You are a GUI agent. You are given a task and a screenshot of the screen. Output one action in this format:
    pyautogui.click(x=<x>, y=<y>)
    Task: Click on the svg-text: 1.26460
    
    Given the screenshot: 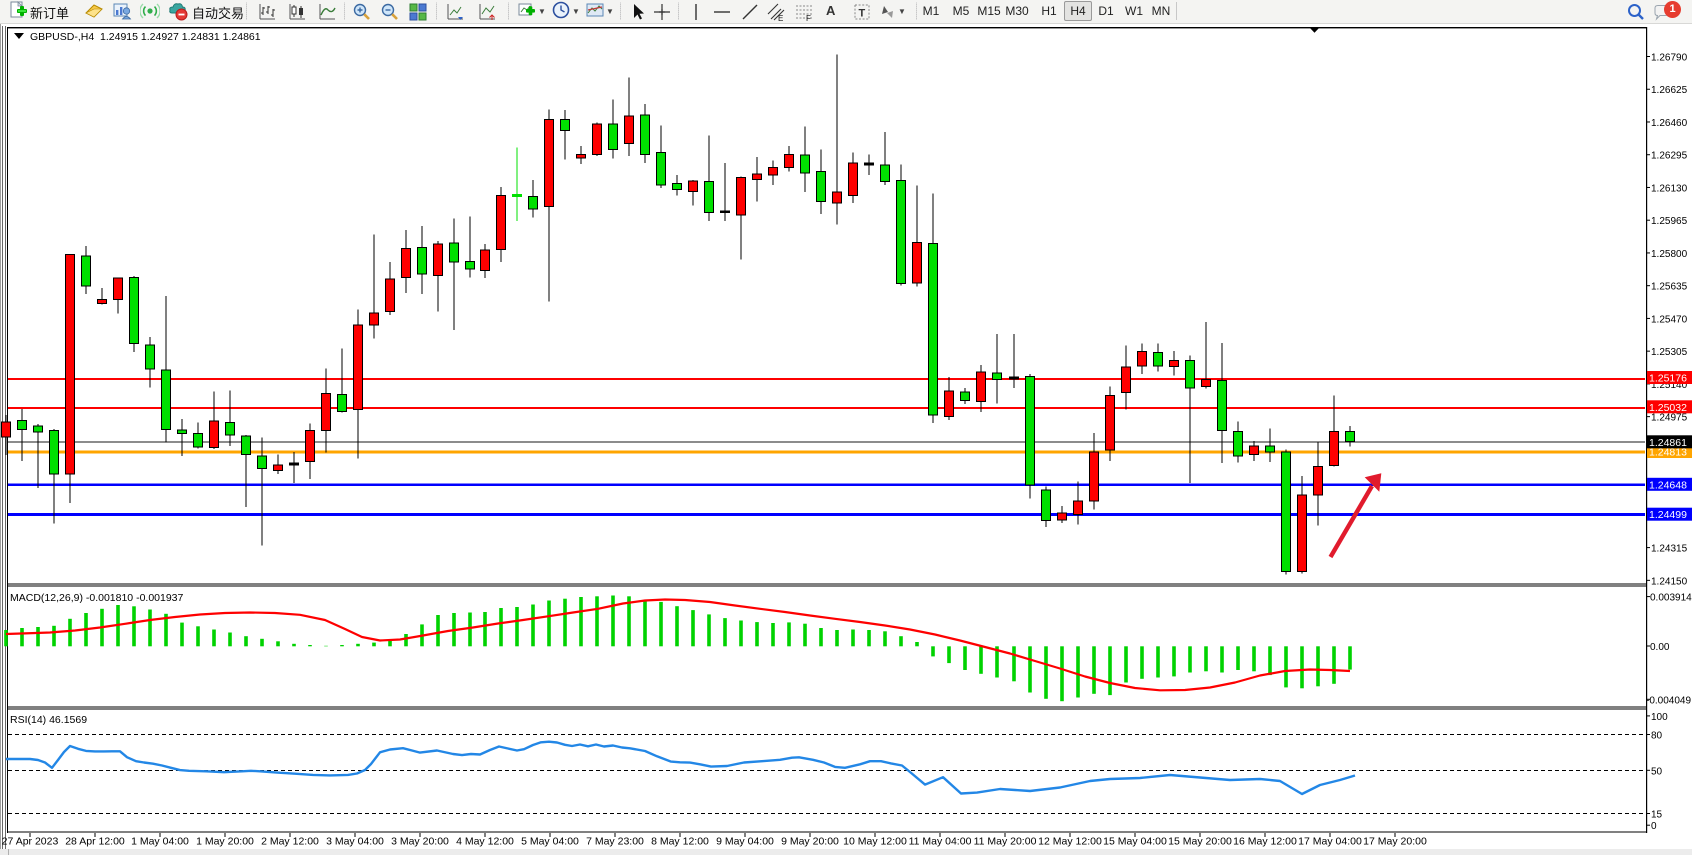 What is the action you would take?
    pyautogui.click(x=1669, y=123)
    